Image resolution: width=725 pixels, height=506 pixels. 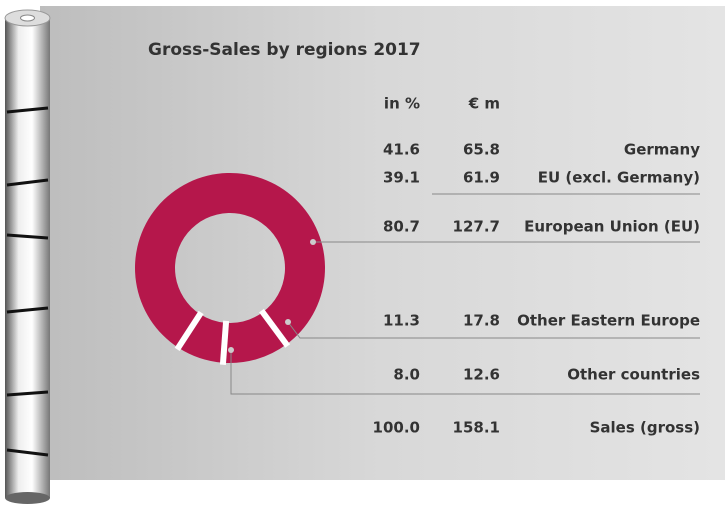 What do you see at coordinates (401, 150) in the screenshot?
I see `percent-label: 41.6` at bounding box center [401, 150].